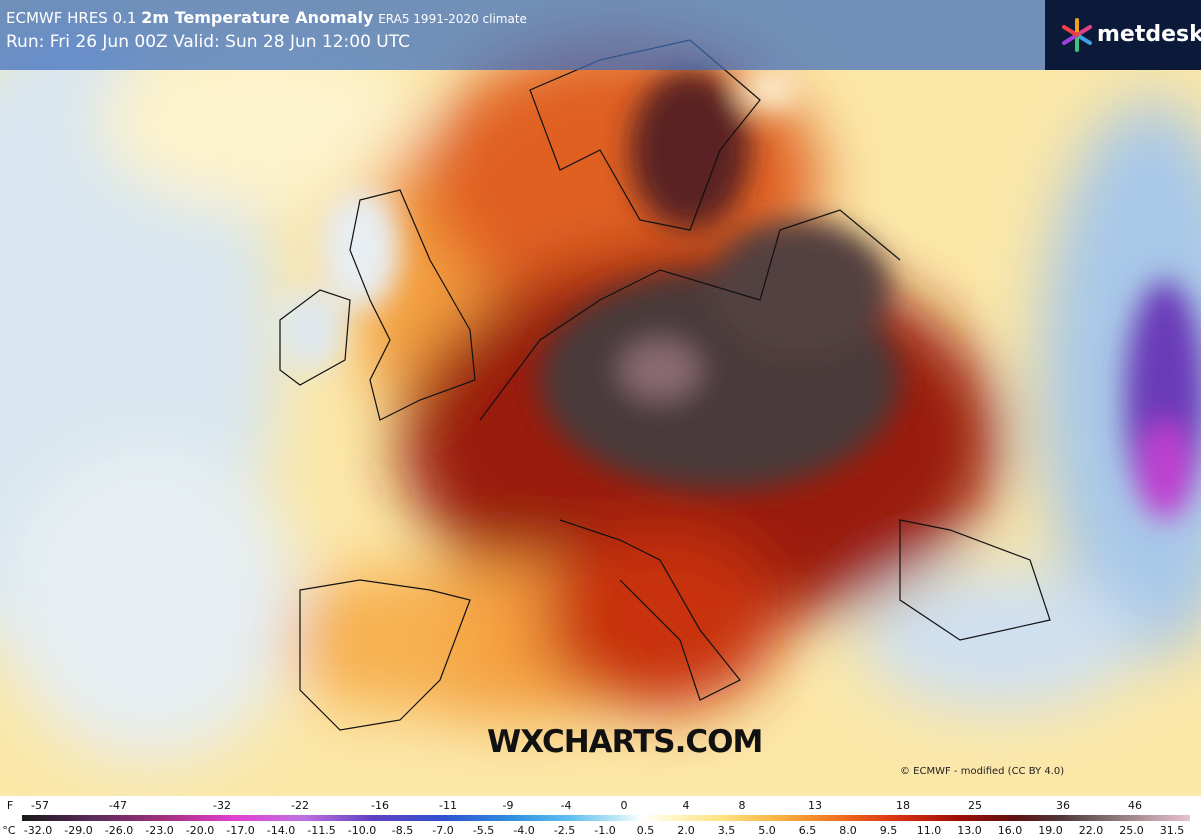 This screenshot has width=1201, height=840. What do you see at coordinates (119, 830) in the screenshot?
I see `c-label: -26.0` at bounding box center [119, 830].